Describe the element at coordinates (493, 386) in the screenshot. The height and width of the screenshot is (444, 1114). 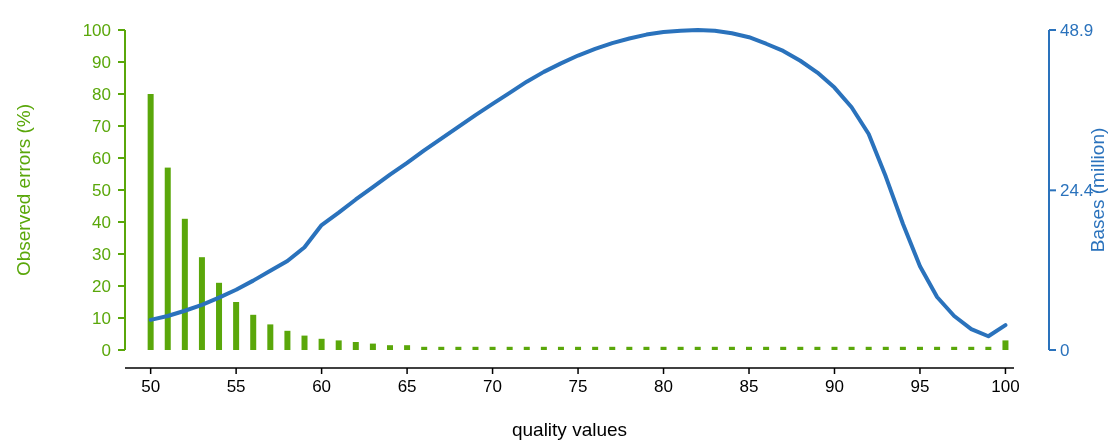
I see `x-tick-label: 70` at that location.